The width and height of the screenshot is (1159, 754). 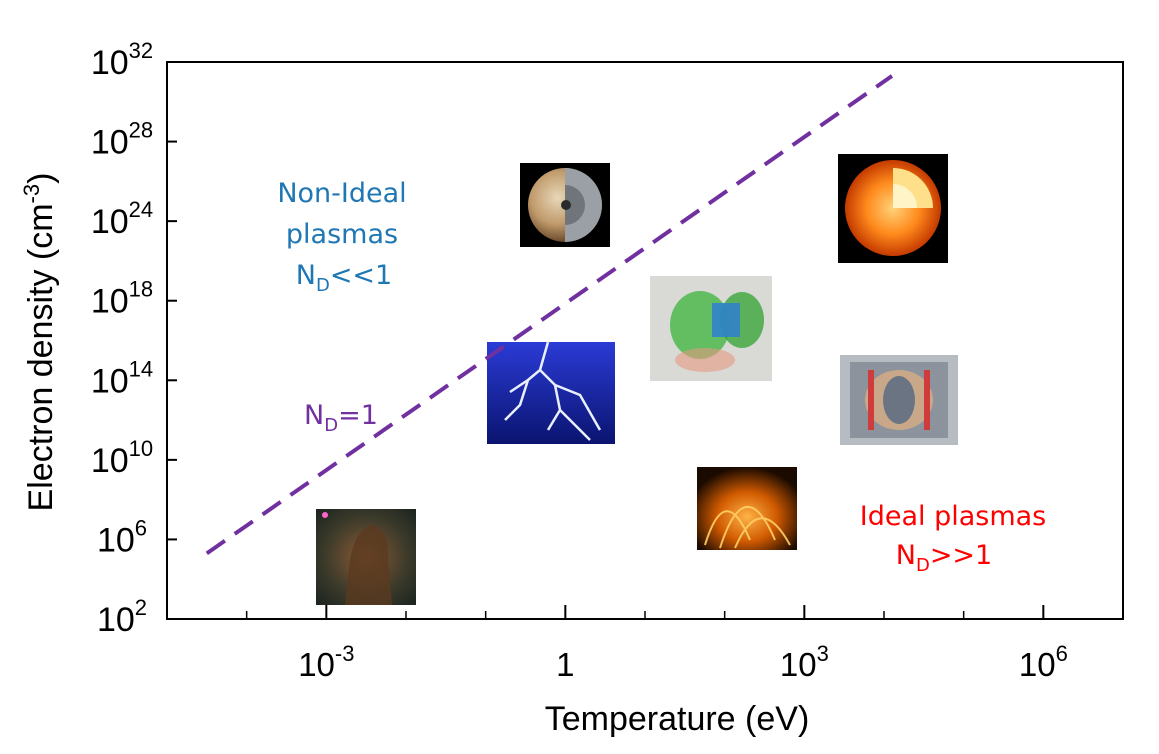 What do you see at coordinates (141, 50) in the screenshot?
I see `y-tick-exp: 32` at bounding box center [141, 50].